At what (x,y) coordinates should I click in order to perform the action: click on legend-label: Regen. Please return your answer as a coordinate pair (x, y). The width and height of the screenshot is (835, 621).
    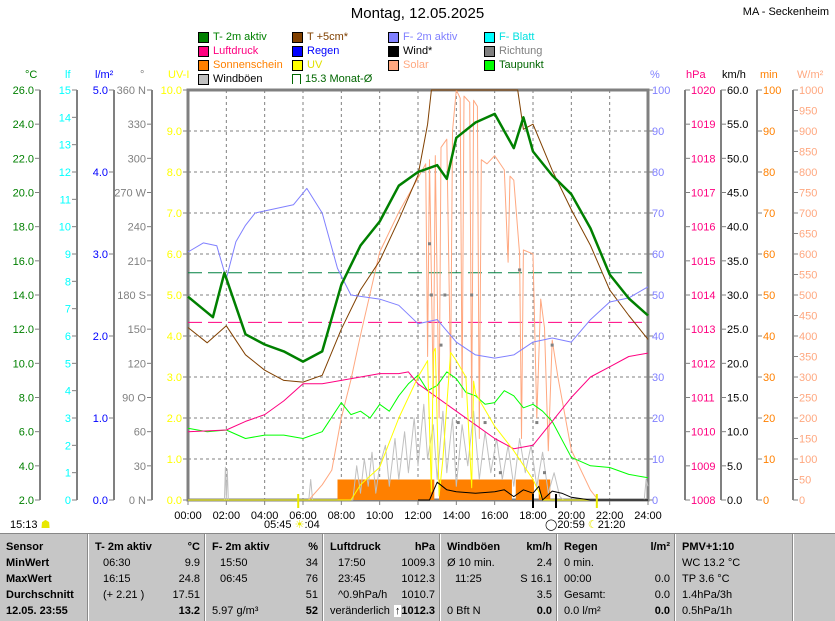
    Looking at the image, I should click on (323, 51).